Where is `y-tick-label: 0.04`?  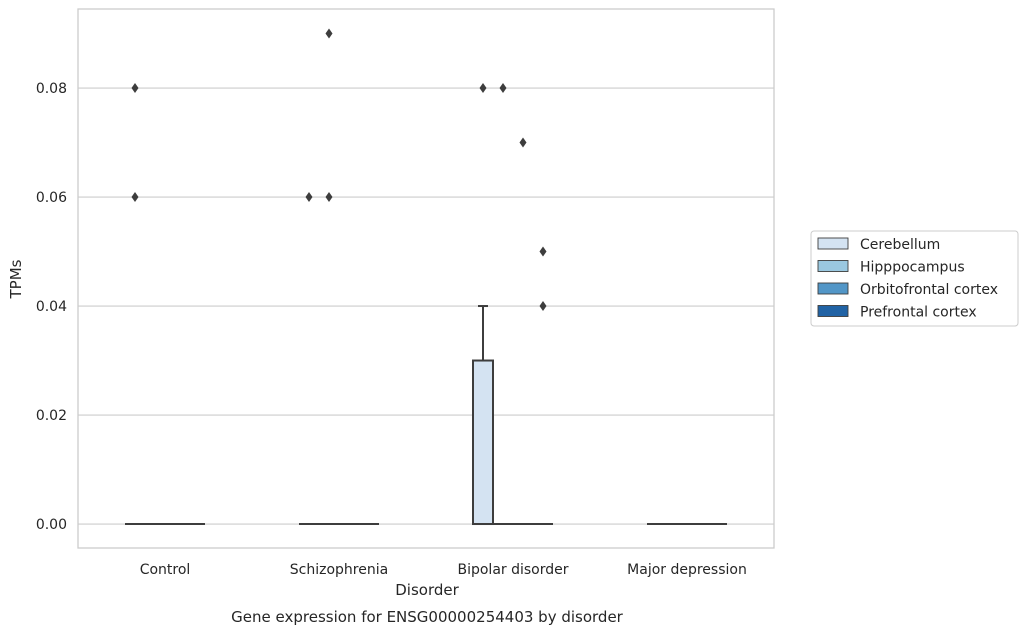
y-tick-label: 0.04 is located at coordinates (51, 307).